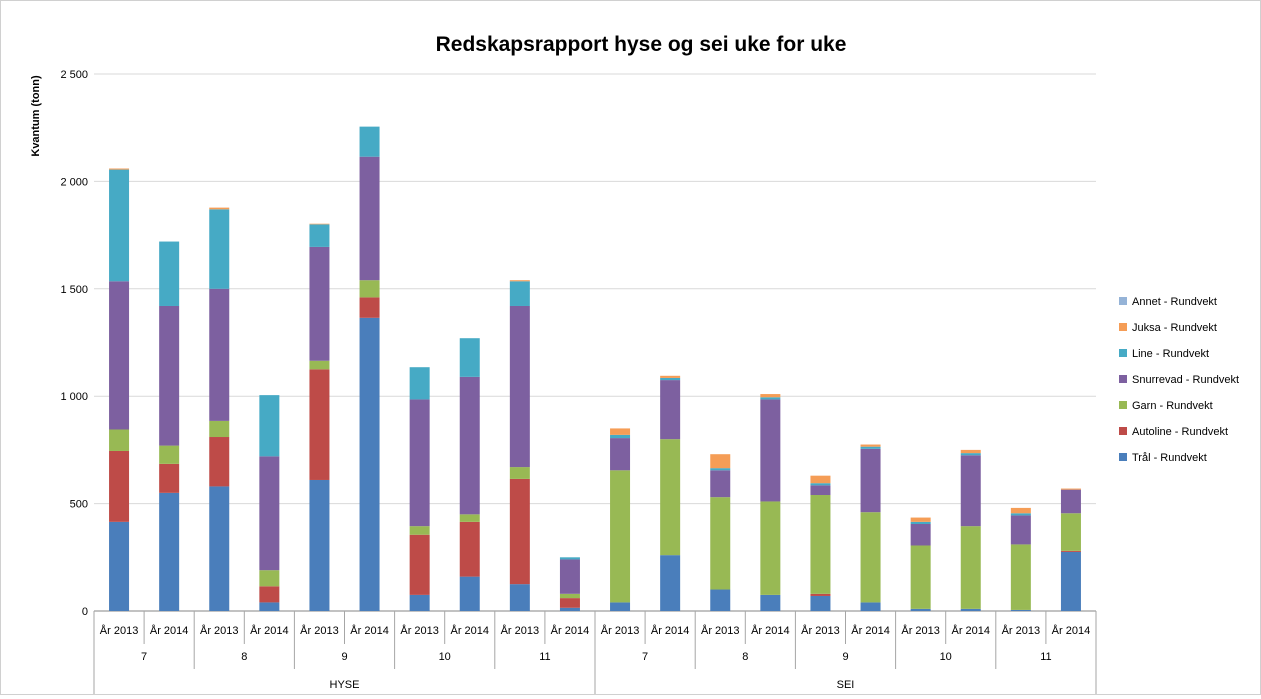 The width and height of the screenshot is (1261, 699). Describe the element at coordinates (85, 612) in the screenshot. I see `y-tick-label: 0` at that location.